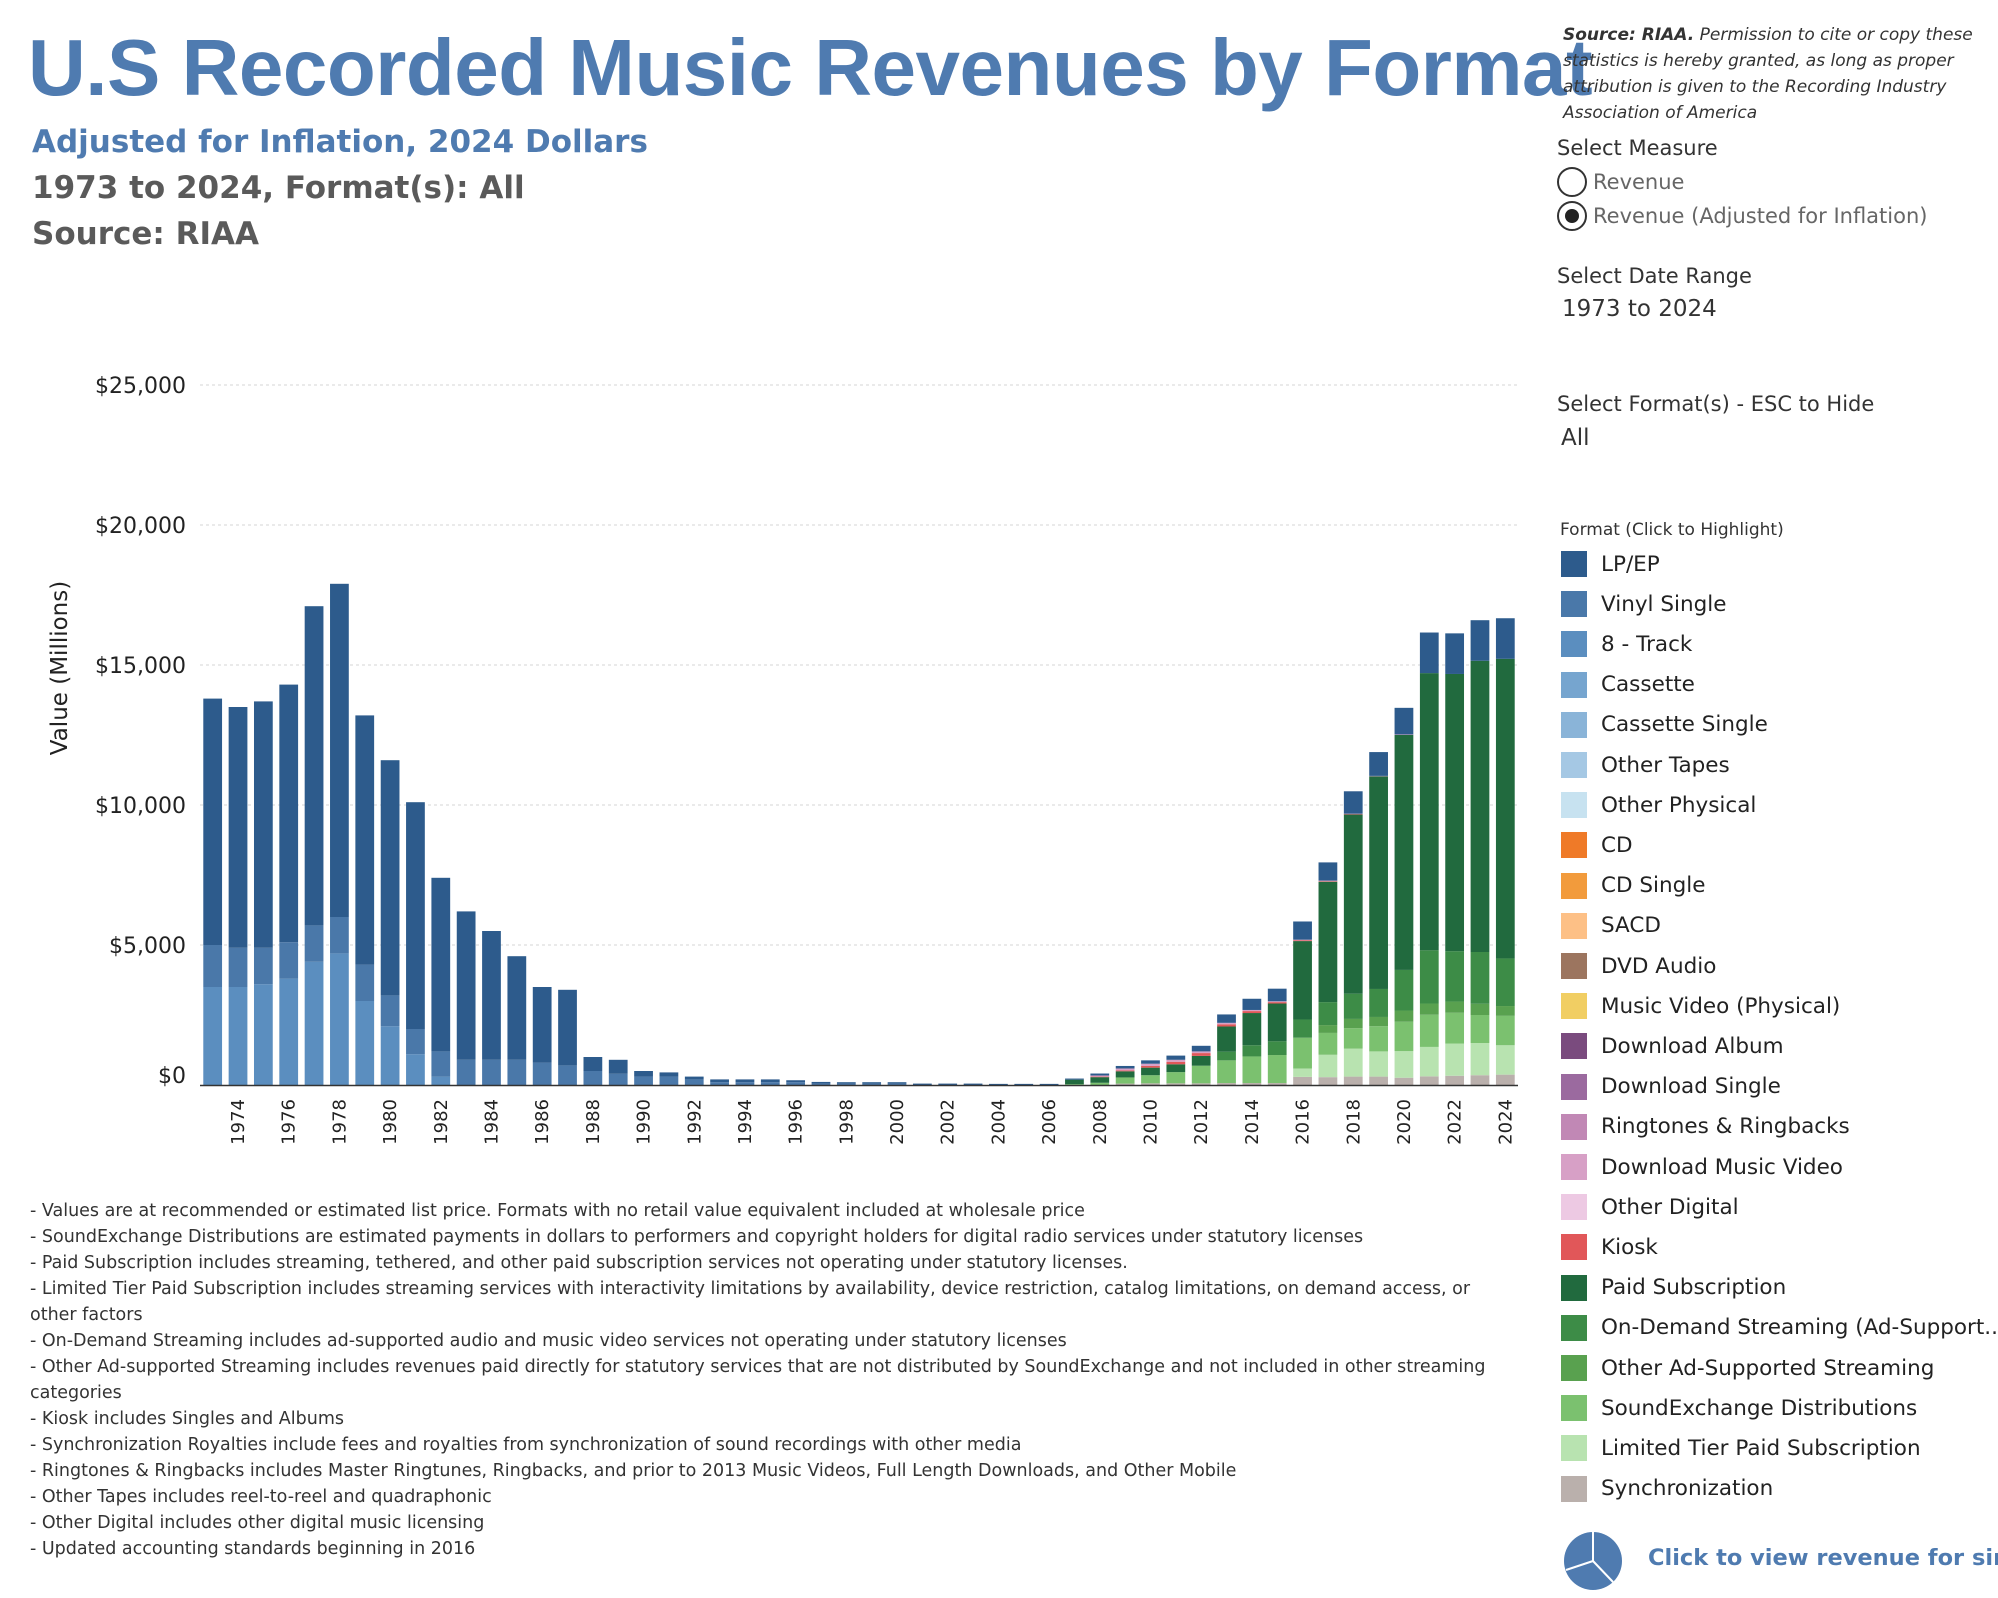  What do you see at coordinates (1667, 1489) in the screenshot?
I see `legend-item: Synchronization` at bounding box center [1667, 1489].